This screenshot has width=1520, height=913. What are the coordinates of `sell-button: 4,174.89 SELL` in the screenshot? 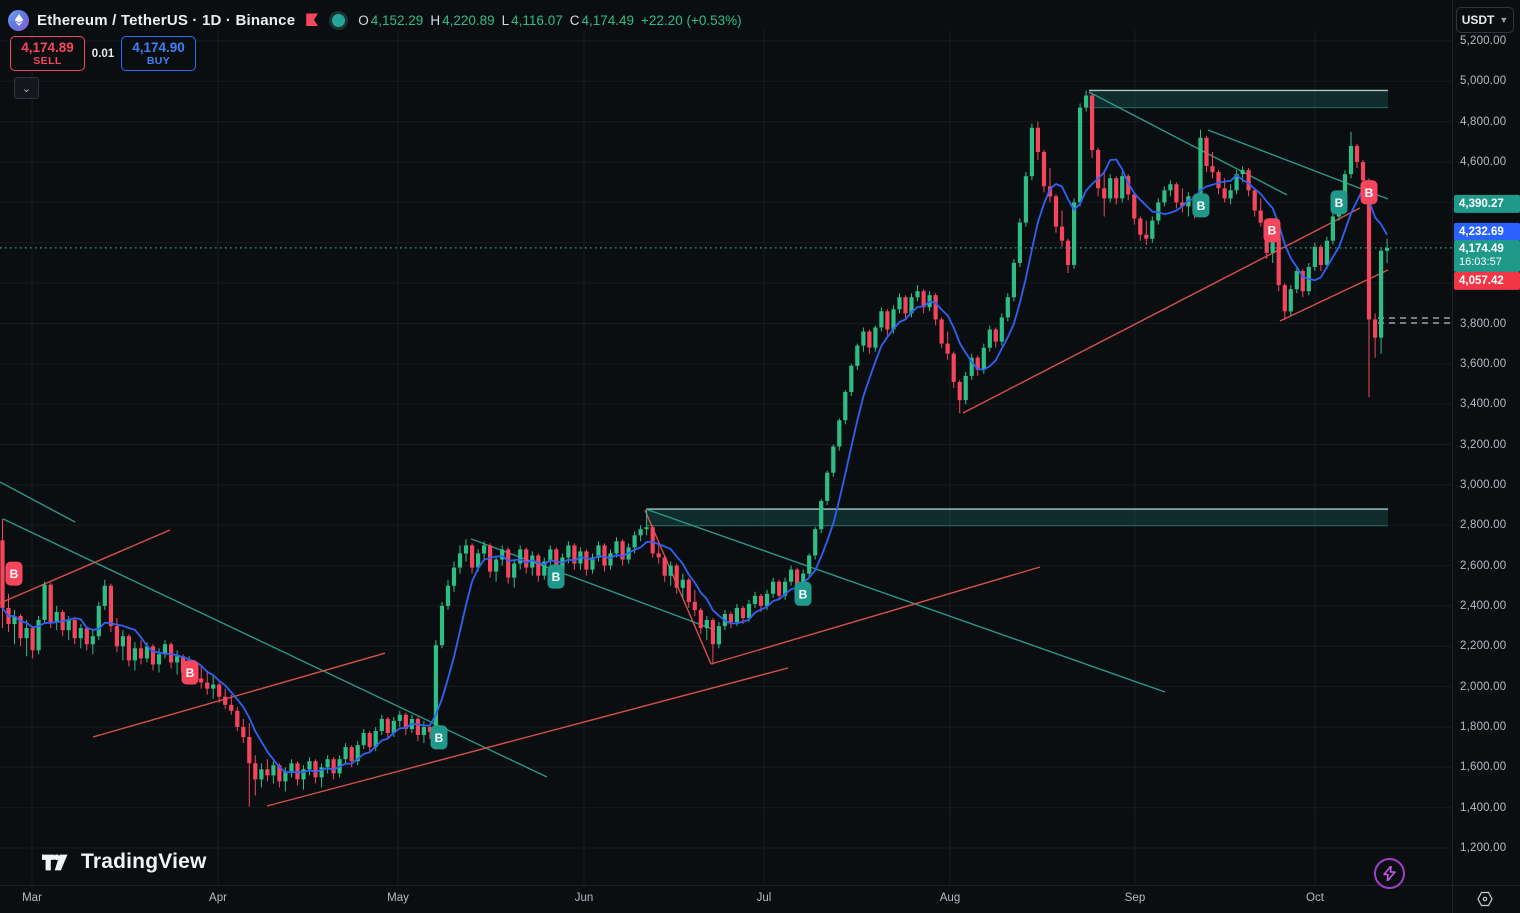 It's located at (47, 53).